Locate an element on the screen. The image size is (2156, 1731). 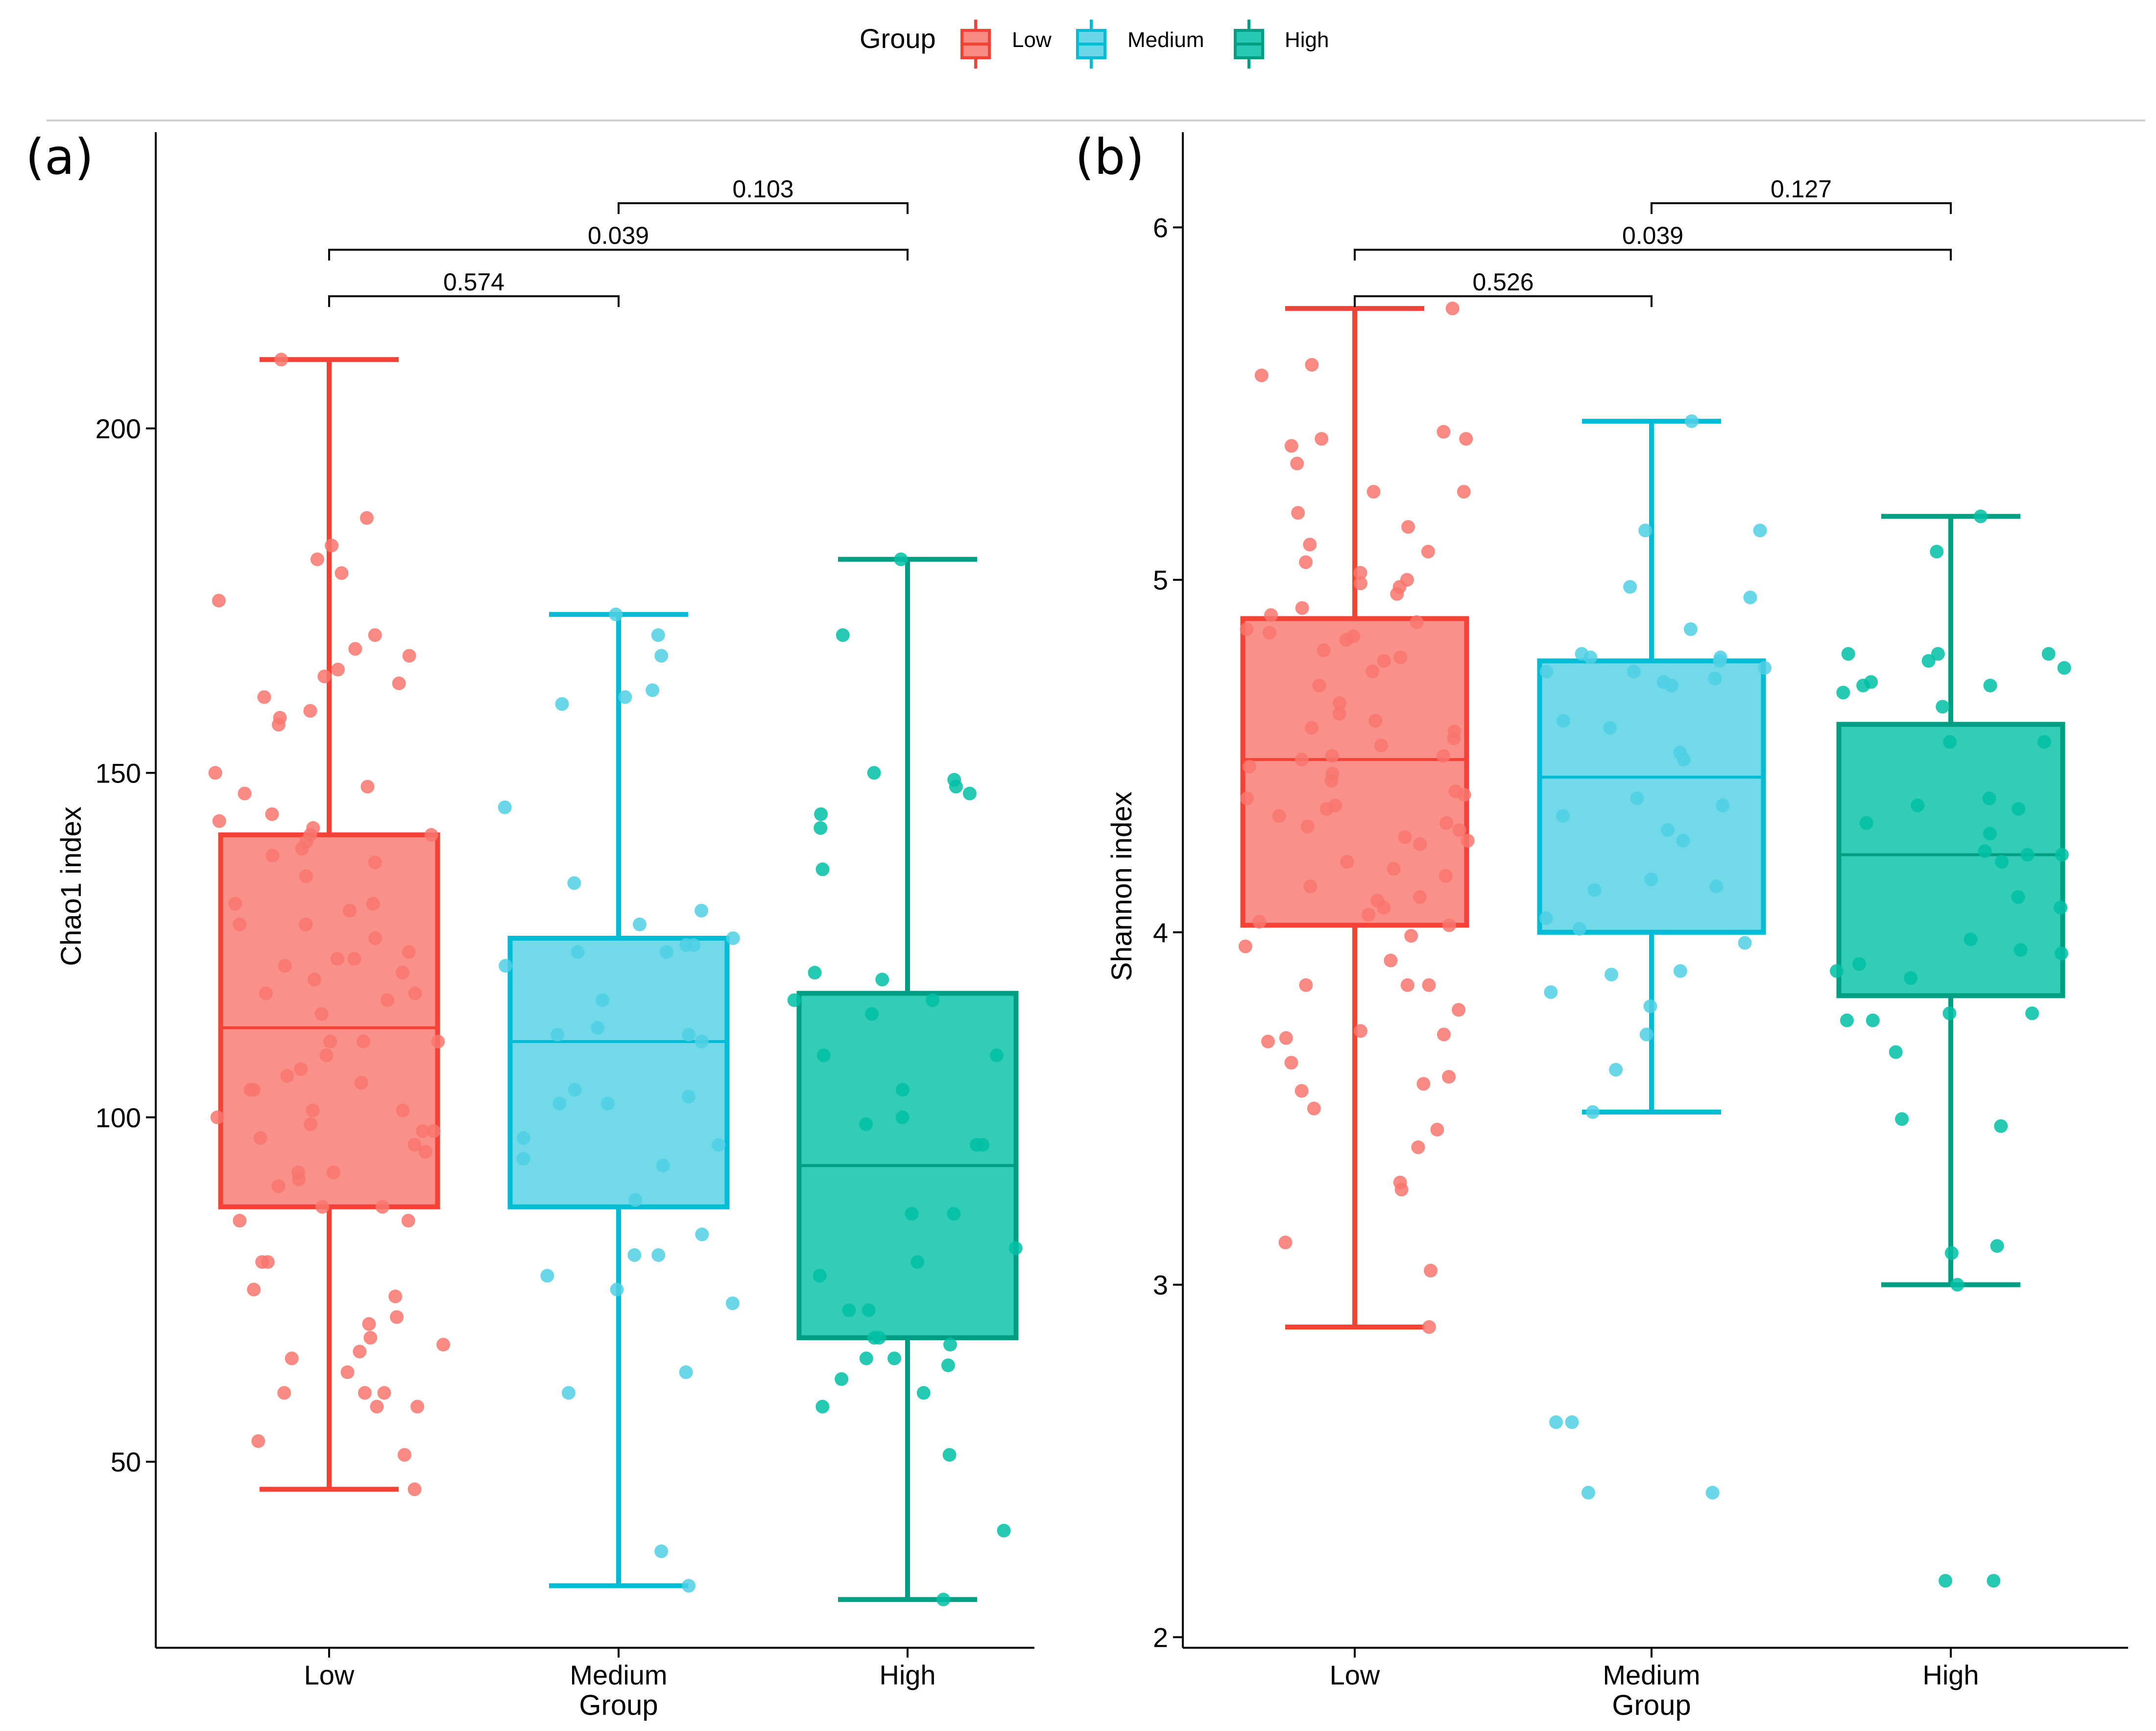
p-value-label: 0.039 is located at coordinates (1652, 235).